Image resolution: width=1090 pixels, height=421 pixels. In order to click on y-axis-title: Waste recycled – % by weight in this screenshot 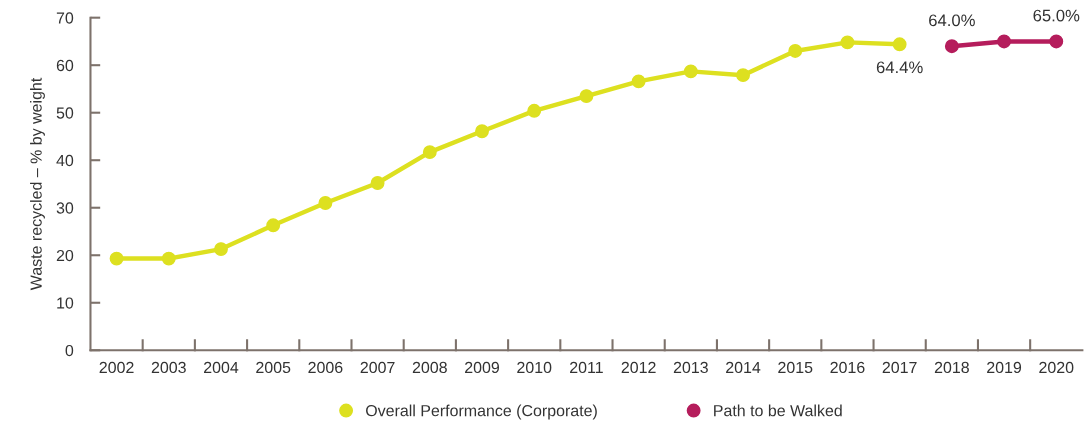, I will do `click(37, 184)`.